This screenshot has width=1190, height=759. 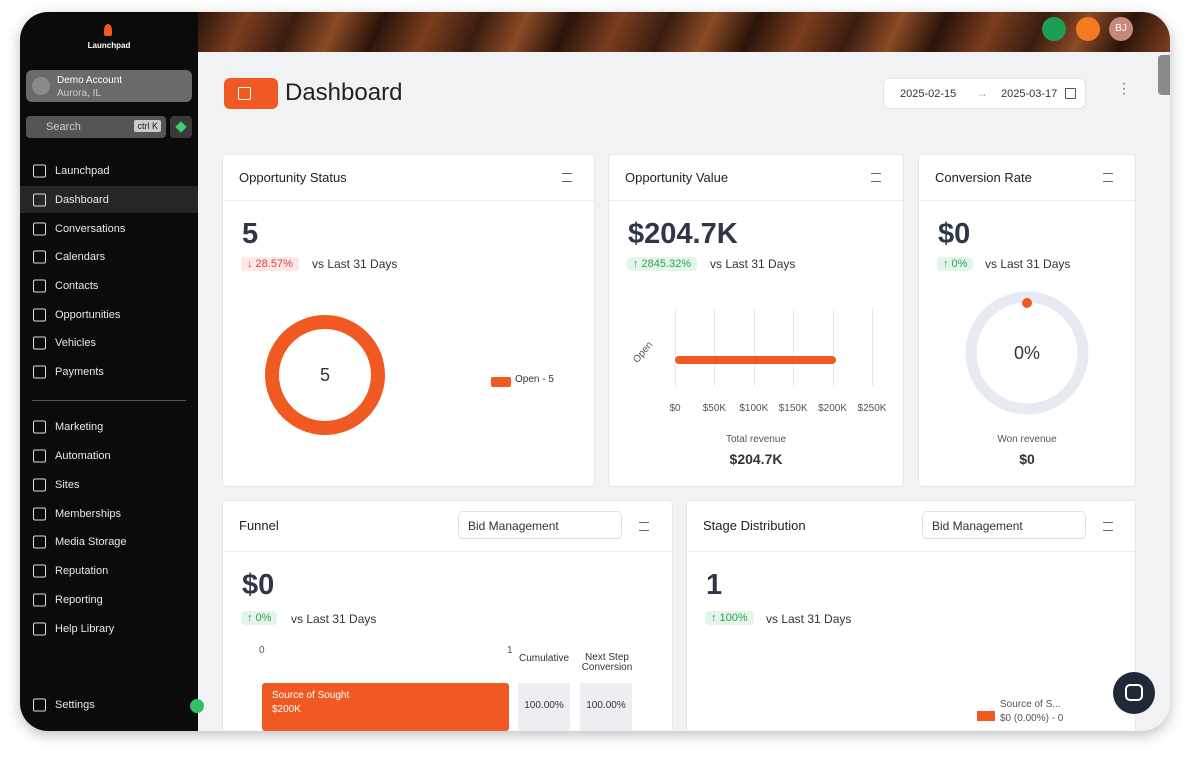 What do you see at coordinates (1027, 459) in the screenshot?
I see `footer-value: $0` at bounding box center [1027, 459].